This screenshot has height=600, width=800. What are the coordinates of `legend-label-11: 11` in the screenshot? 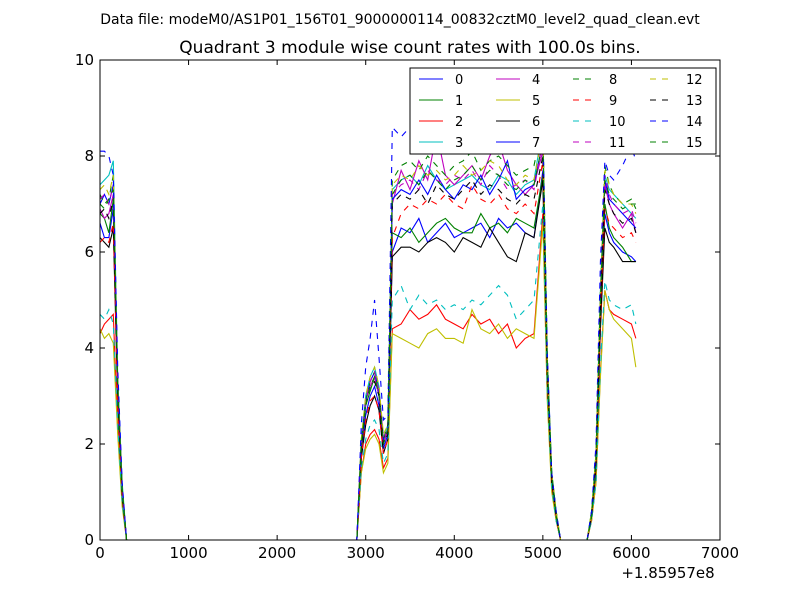 It's located at (617, 143).